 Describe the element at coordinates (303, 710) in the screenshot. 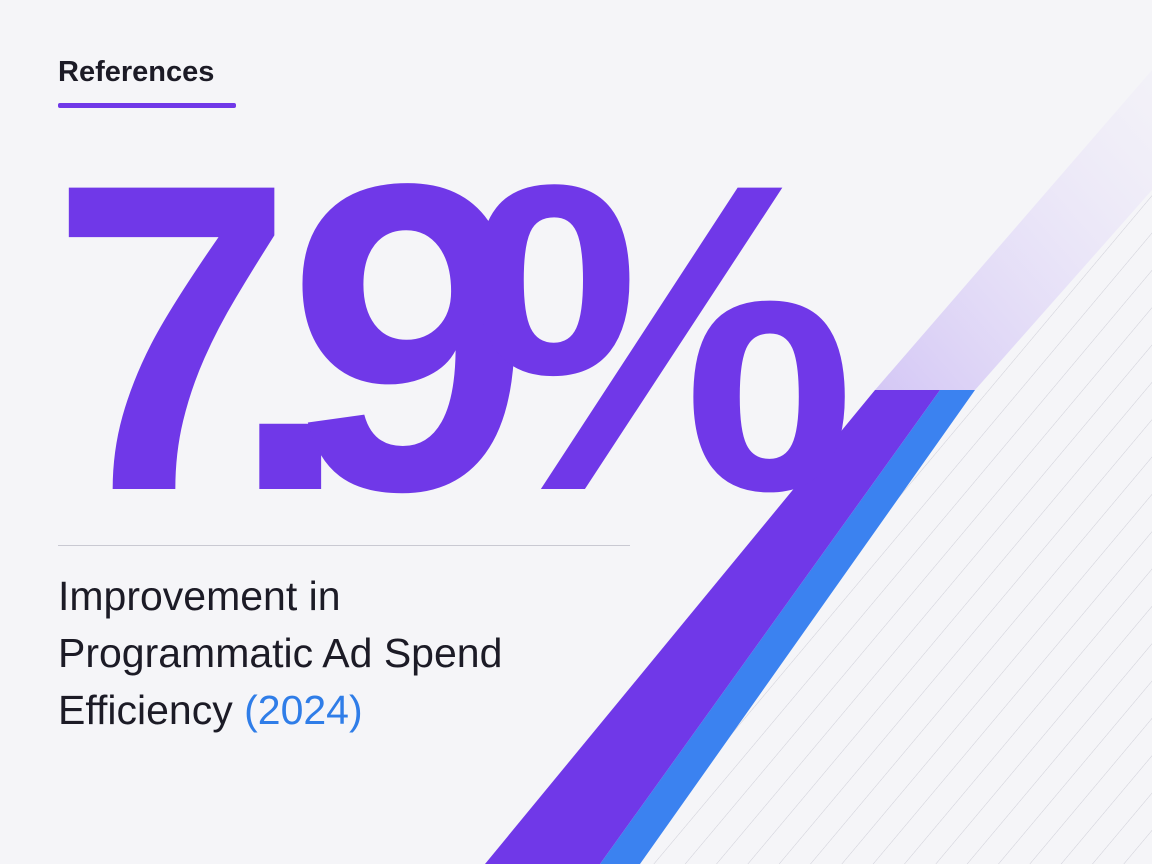

I see `year: (2024)` at that location.